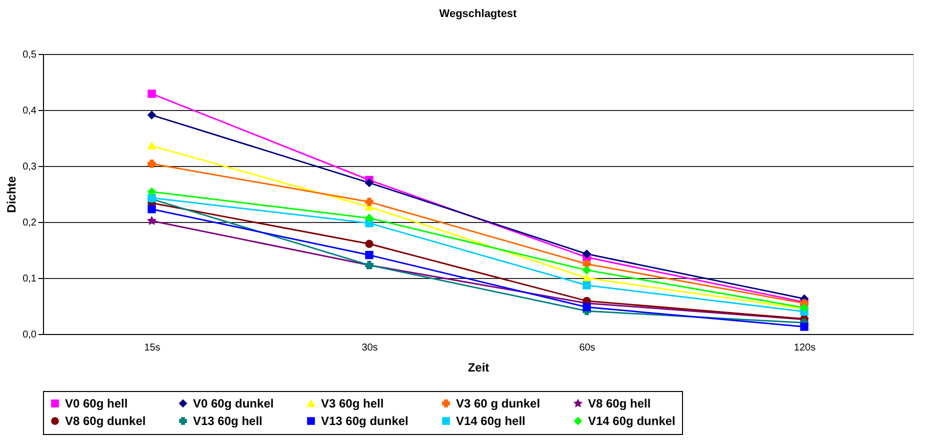  I want to click on y-tick-label: 0,1, so click(29, 279).